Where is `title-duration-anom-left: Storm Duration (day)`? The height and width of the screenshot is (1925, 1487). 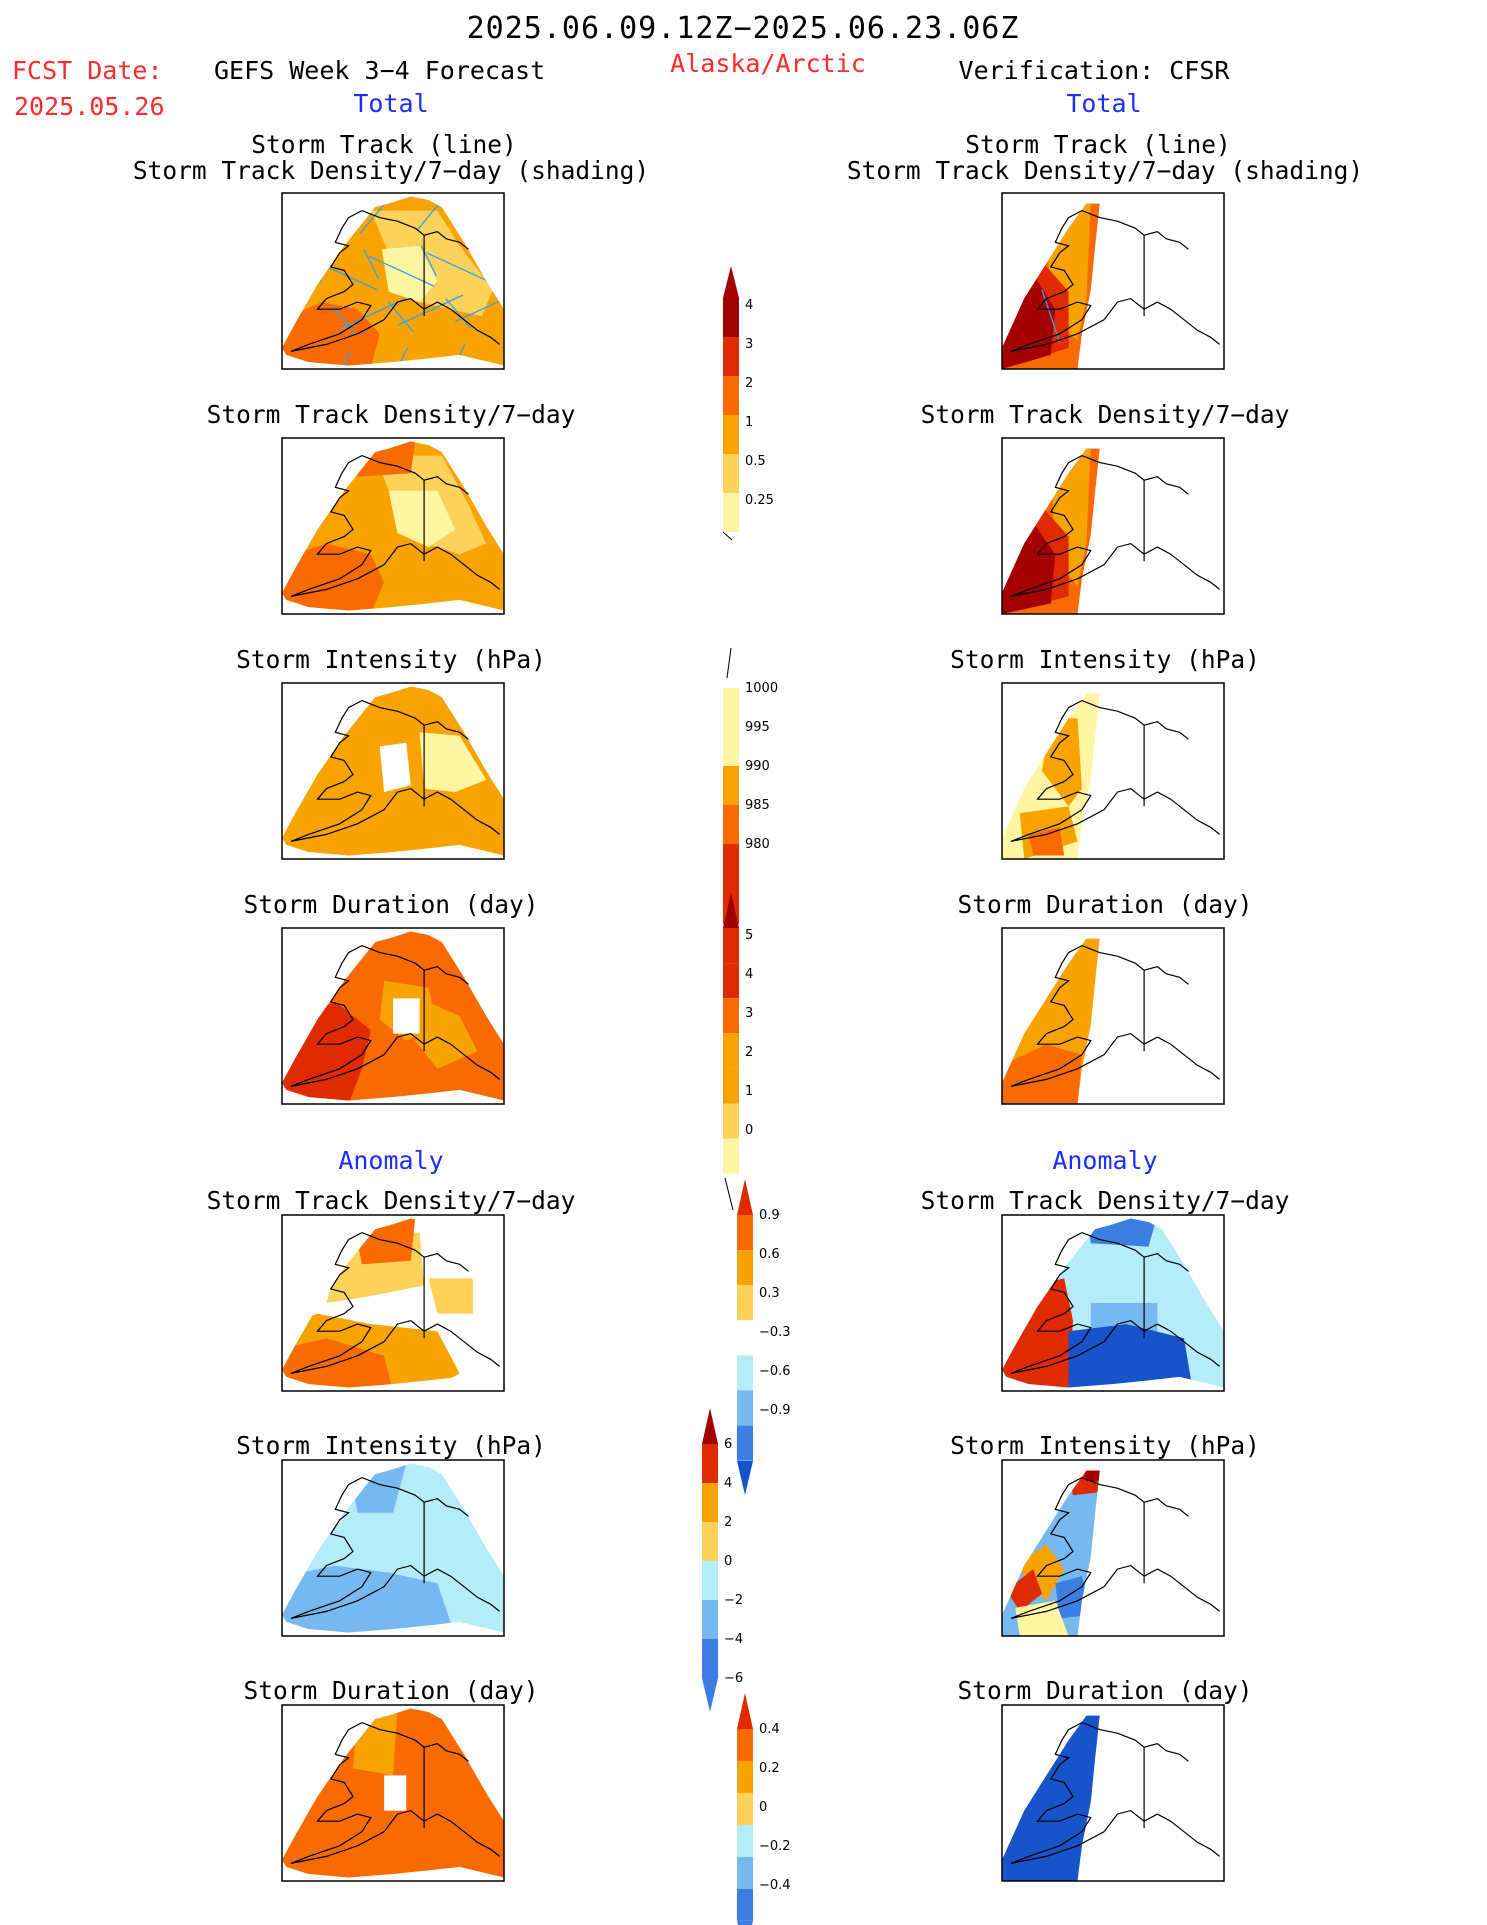
title-duration-anom-left: Storm Duration (day) is located at coordinates (391, 1690).